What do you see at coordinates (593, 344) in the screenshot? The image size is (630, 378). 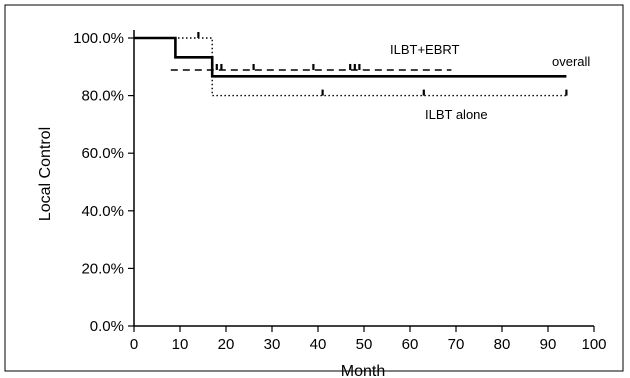 I see `x-tick-label: 100` at bounding box center [593, 344].